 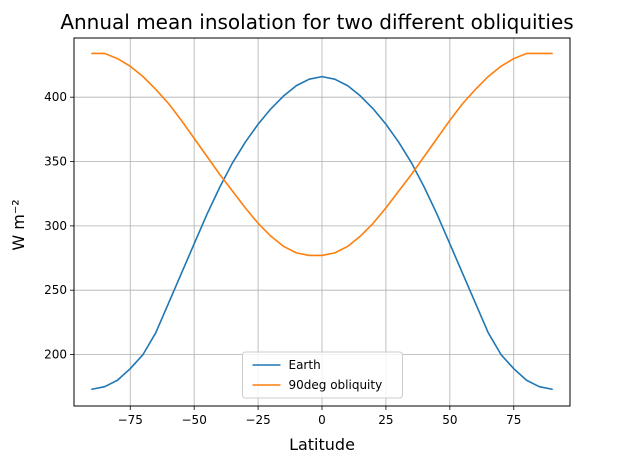 What do you see at coordinates (55, 355) in the screenshot?
I see `y-tick-label: 200` at bounding box center [55, 355].